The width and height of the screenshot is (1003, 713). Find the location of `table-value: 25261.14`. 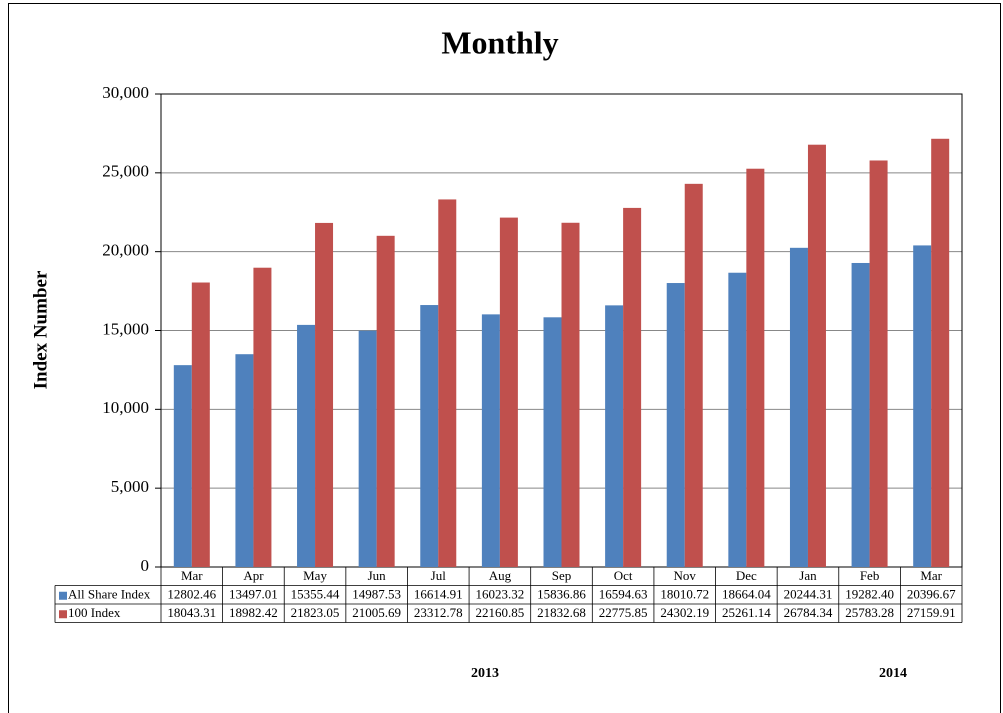

table-value: 25261.14 is located at coordinates (746, 612).